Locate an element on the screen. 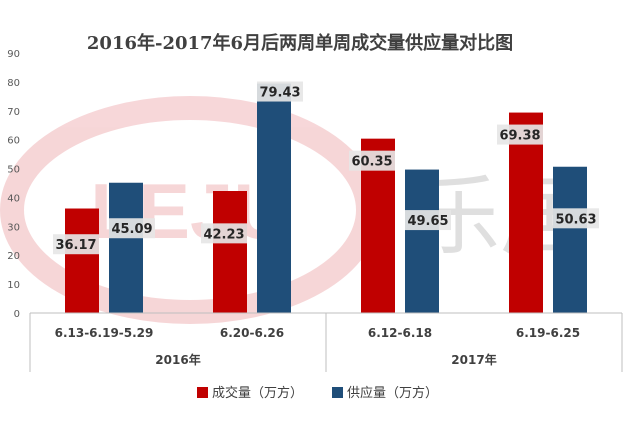 The image size is (636, 421). data-label: 50.63 is located at coordinates (575, 219).